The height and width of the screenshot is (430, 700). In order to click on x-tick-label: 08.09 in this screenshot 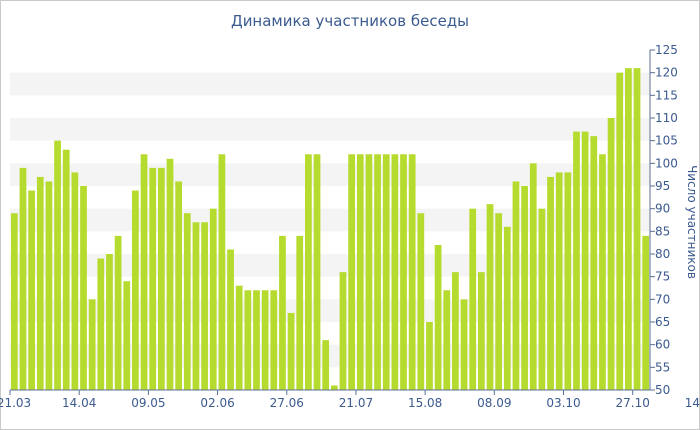, I will do `click(494, 403)`.